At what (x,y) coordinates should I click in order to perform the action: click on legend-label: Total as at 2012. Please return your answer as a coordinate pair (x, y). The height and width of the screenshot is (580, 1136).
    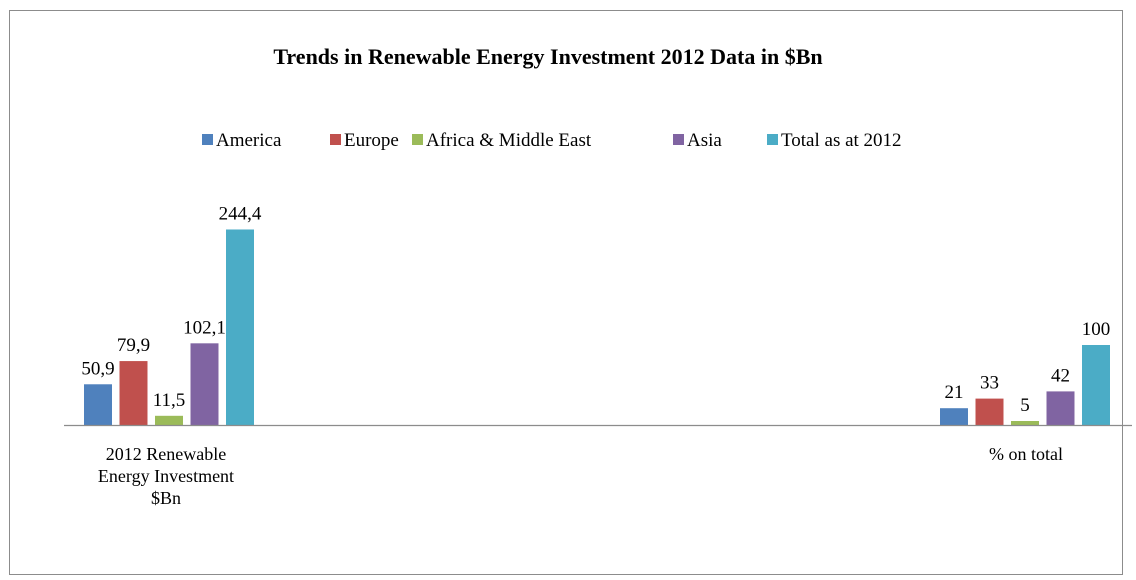
    Looking at the image, I should click on (841, 140).